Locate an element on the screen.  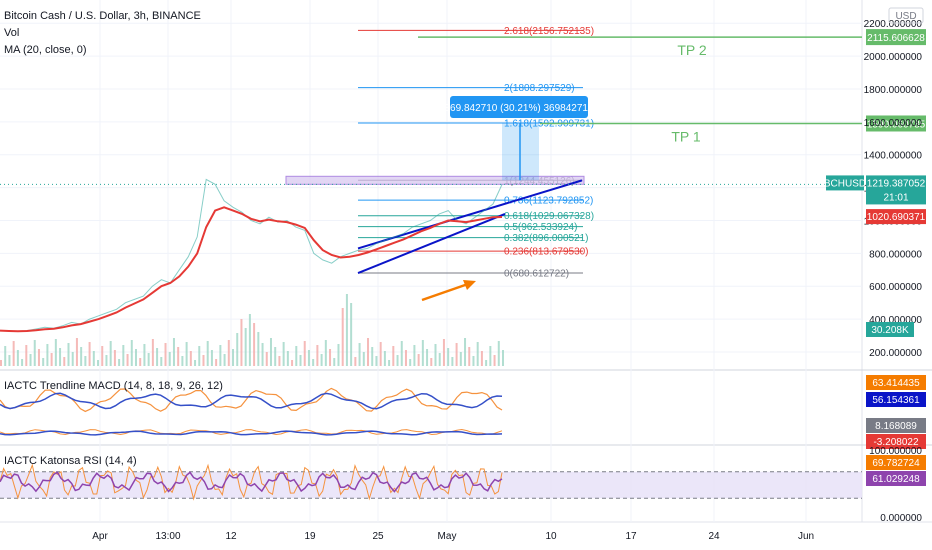
trend-arrow is located at coordinates (445, 292).